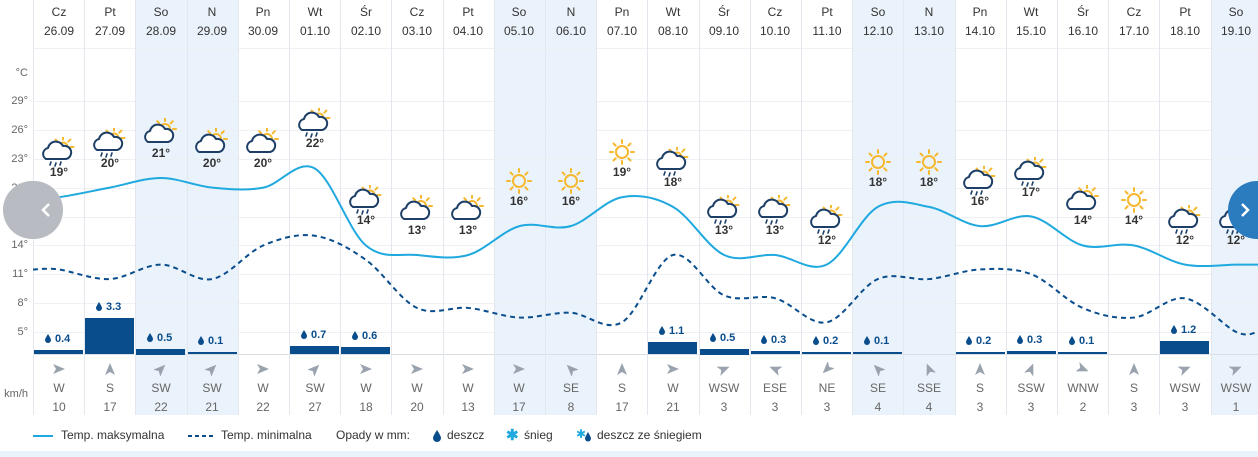 Image resolution: width=1258 pixels, height=457 pixels. I want to click on precip-label: 0.1, so click(876, 341).